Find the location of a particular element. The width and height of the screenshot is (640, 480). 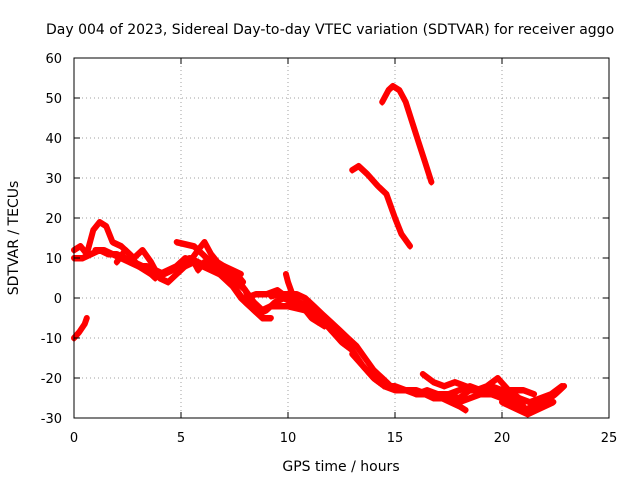

y-tick-label: -20 is located at coordinates (51, 379).